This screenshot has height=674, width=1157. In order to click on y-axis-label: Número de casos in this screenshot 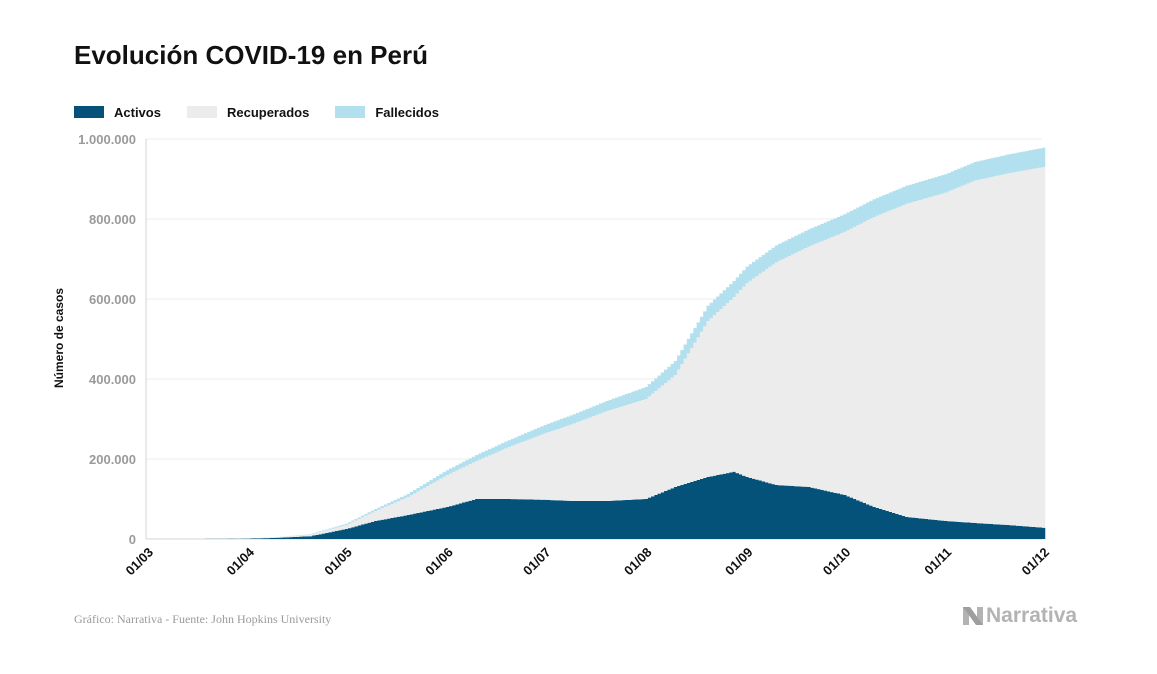, I will do `click(59, 338)`.